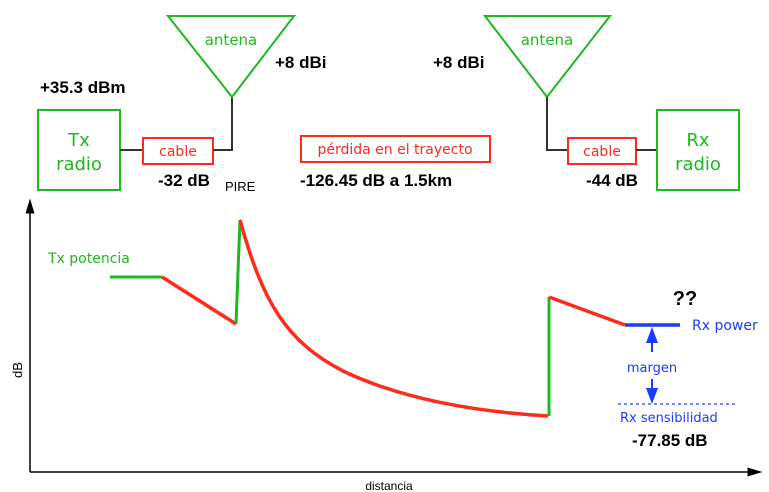  I want to click on path-loss-box: pérdida en el trayecto, so click(395, 149).